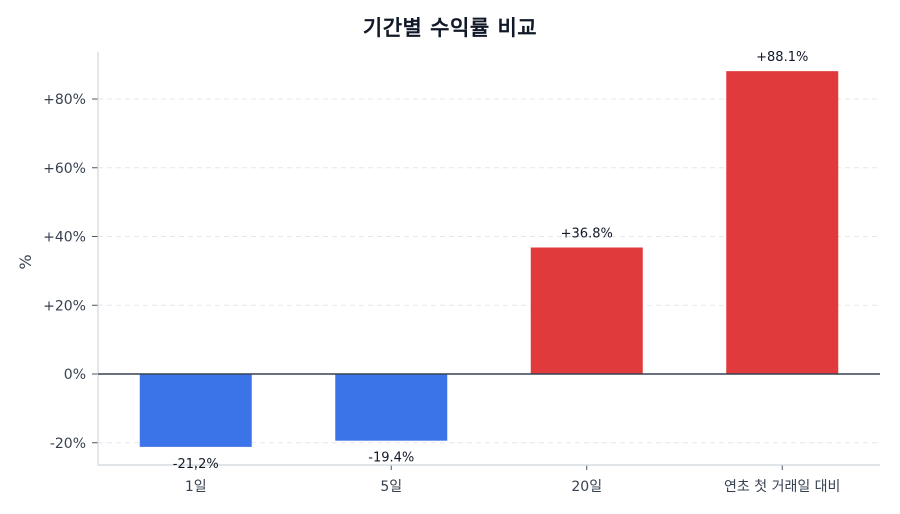 The height and width of the screenshot is (514, 900). What do you see at coordinates (75, 375) in the screenshot?
I see `y-tick-label: 0%` at bounding box center [75, 375].